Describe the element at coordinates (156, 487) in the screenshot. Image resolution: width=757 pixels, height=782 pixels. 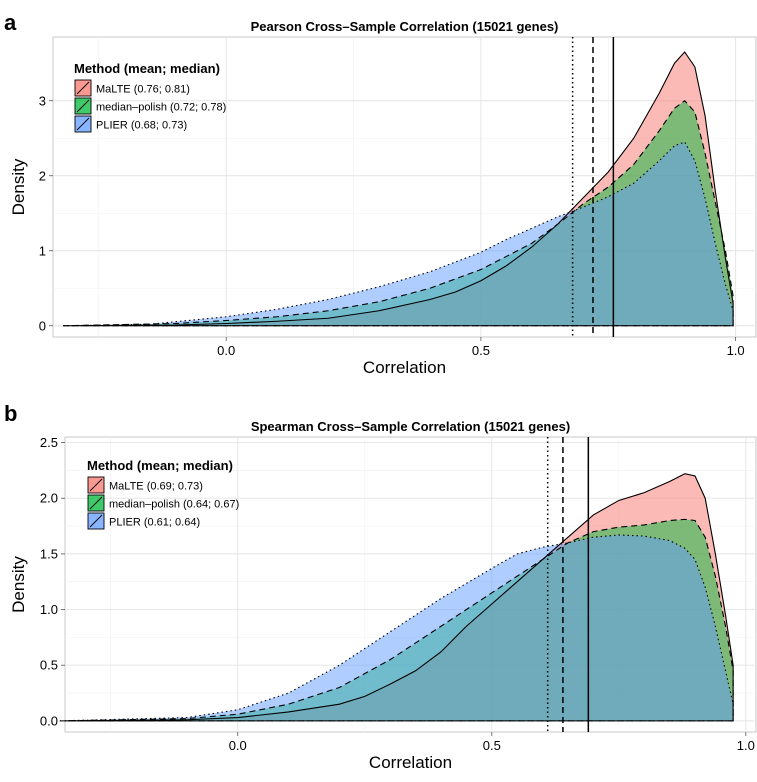
I see `legend-label: MaLTE (0.69; 0.73)` at that location.